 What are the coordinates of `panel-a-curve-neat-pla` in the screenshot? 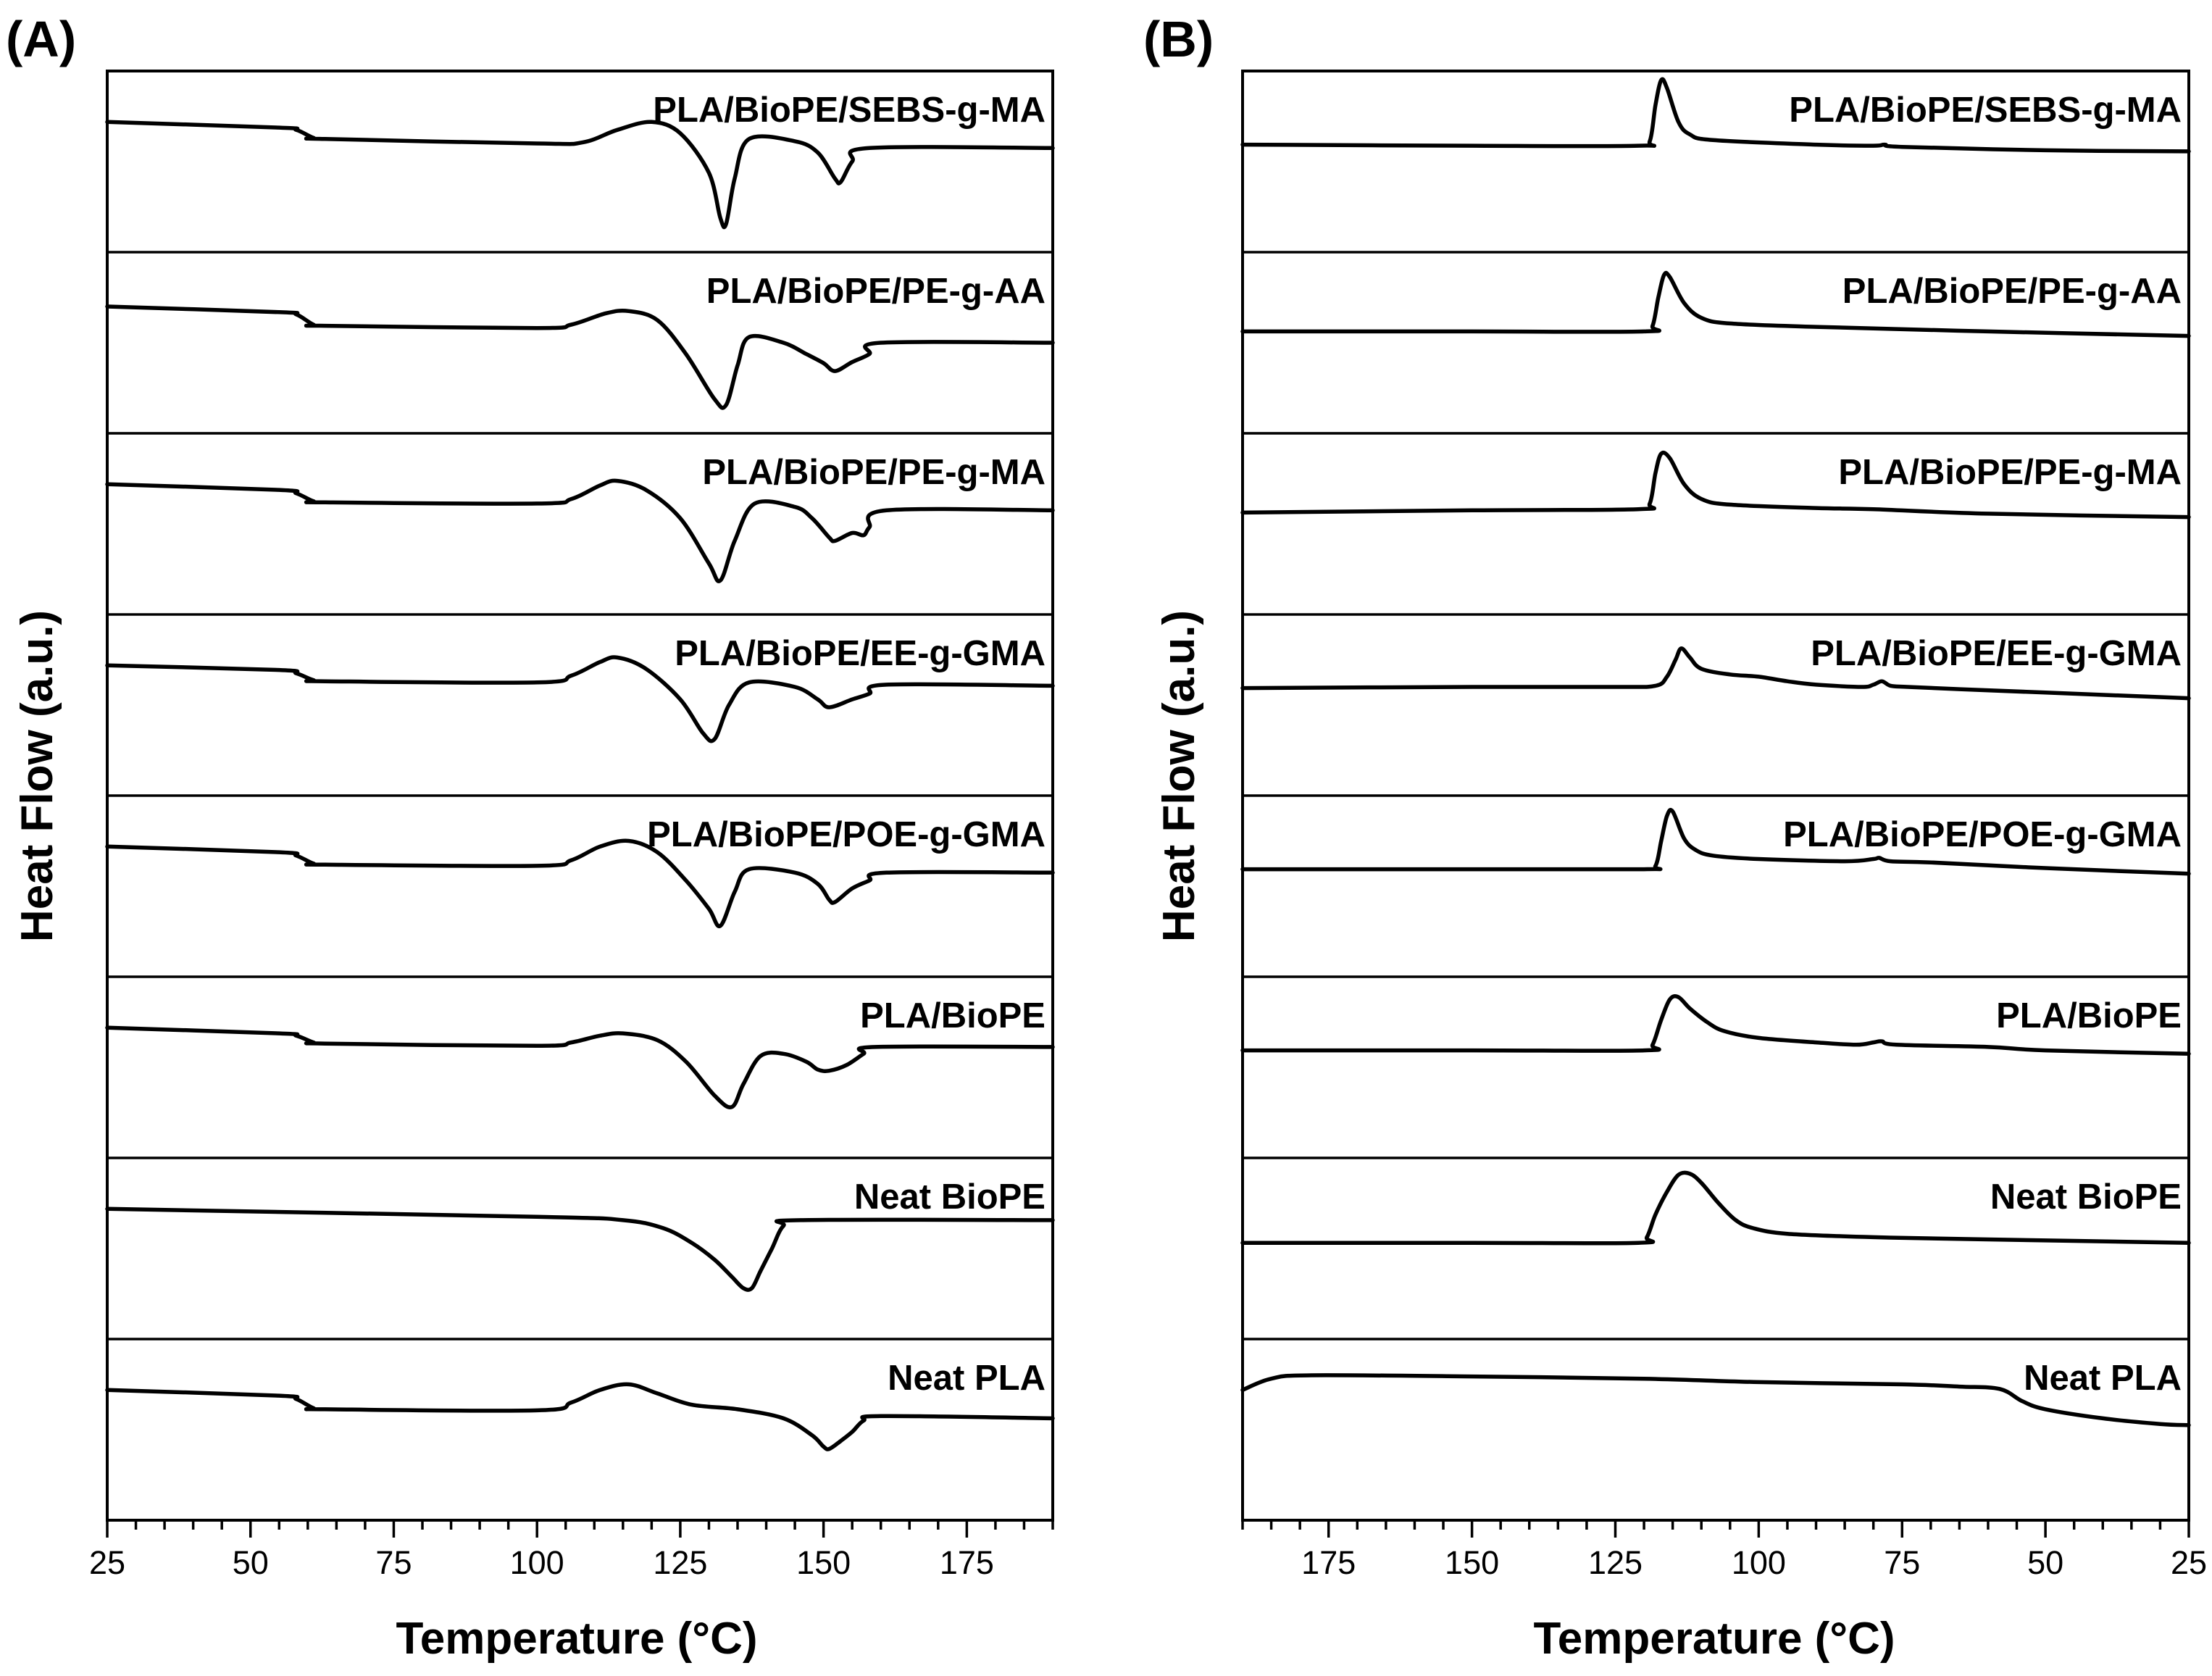 It's located at (580, 1416).